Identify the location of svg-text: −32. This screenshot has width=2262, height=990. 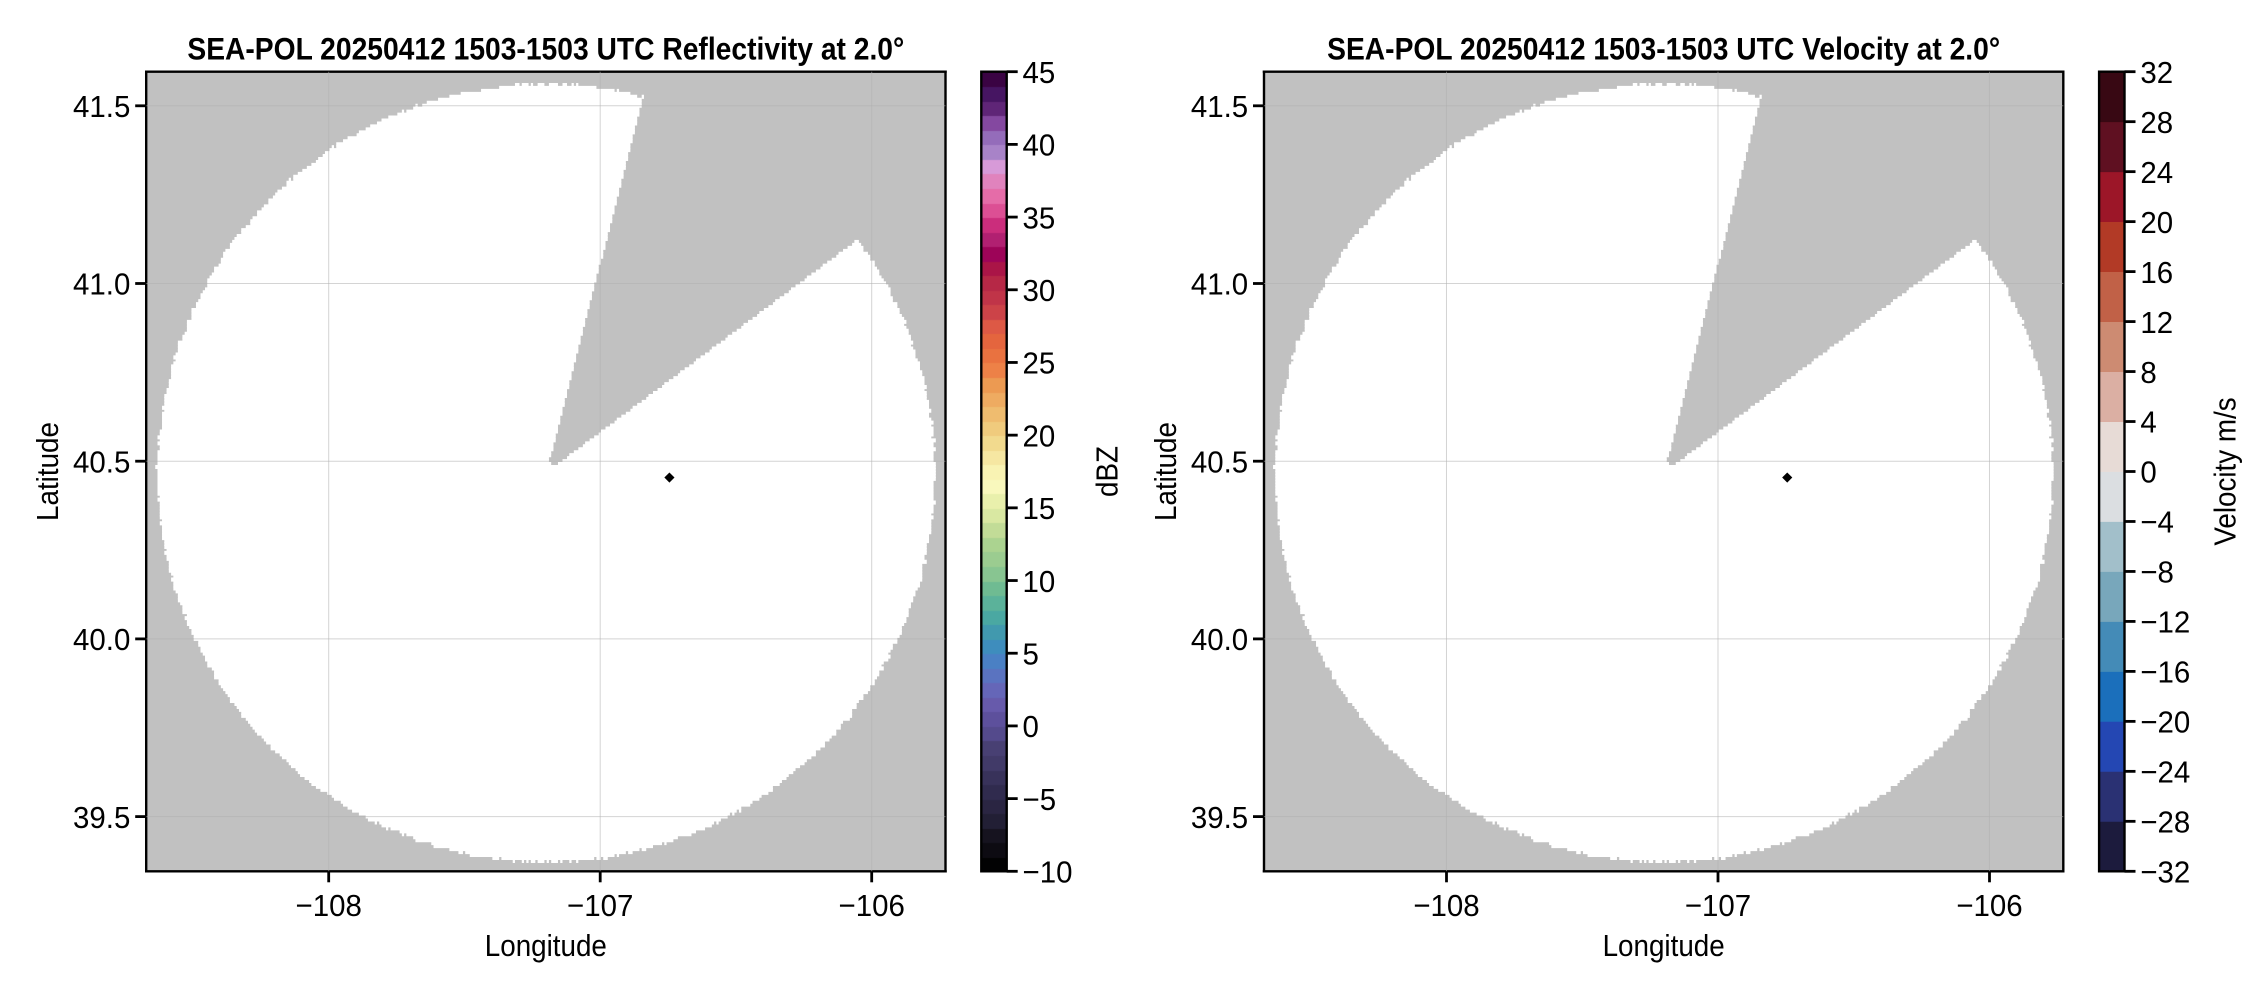
(2165, 873).